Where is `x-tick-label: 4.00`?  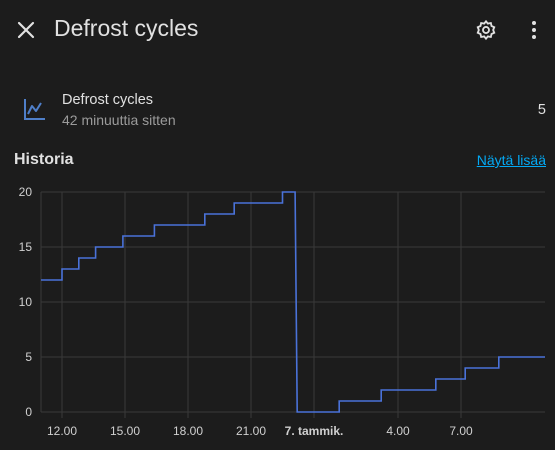
x-tick-label: 4.00 is located at coordinates (398, 431).